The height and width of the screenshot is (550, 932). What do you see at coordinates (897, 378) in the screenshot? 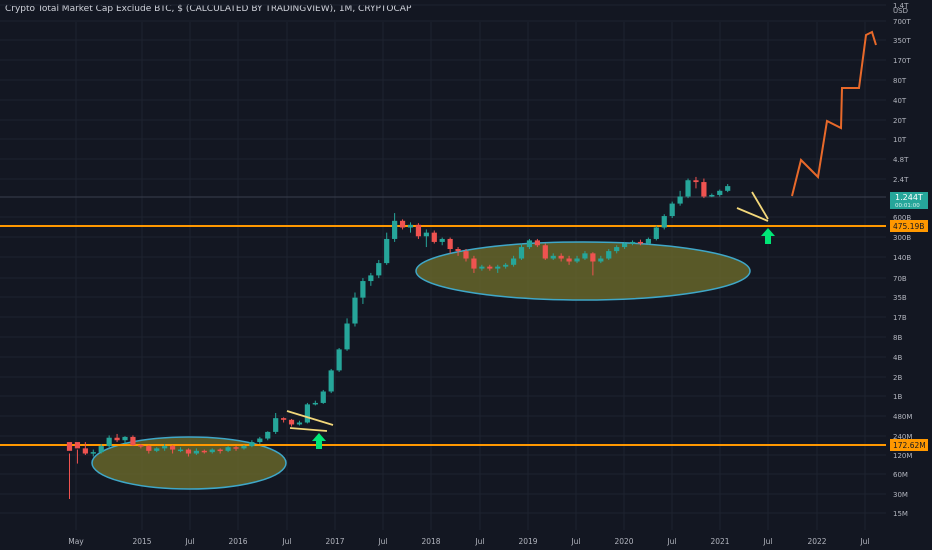
I see `y-tick-label: 2B` at bounding box center [897, 378].